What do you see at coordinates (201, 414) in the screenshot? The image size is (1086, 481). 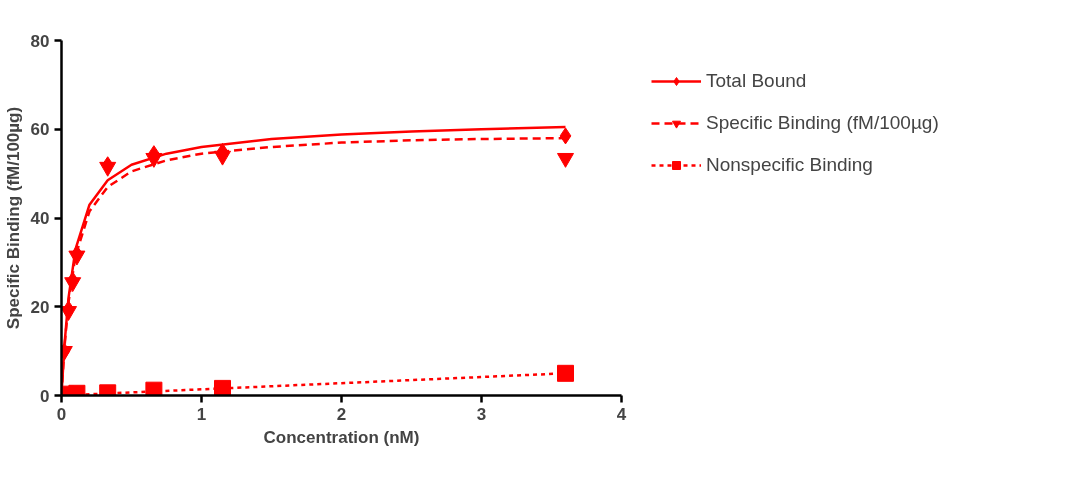 I see `x-tick-label: 1` at bounding box center [201, 414].